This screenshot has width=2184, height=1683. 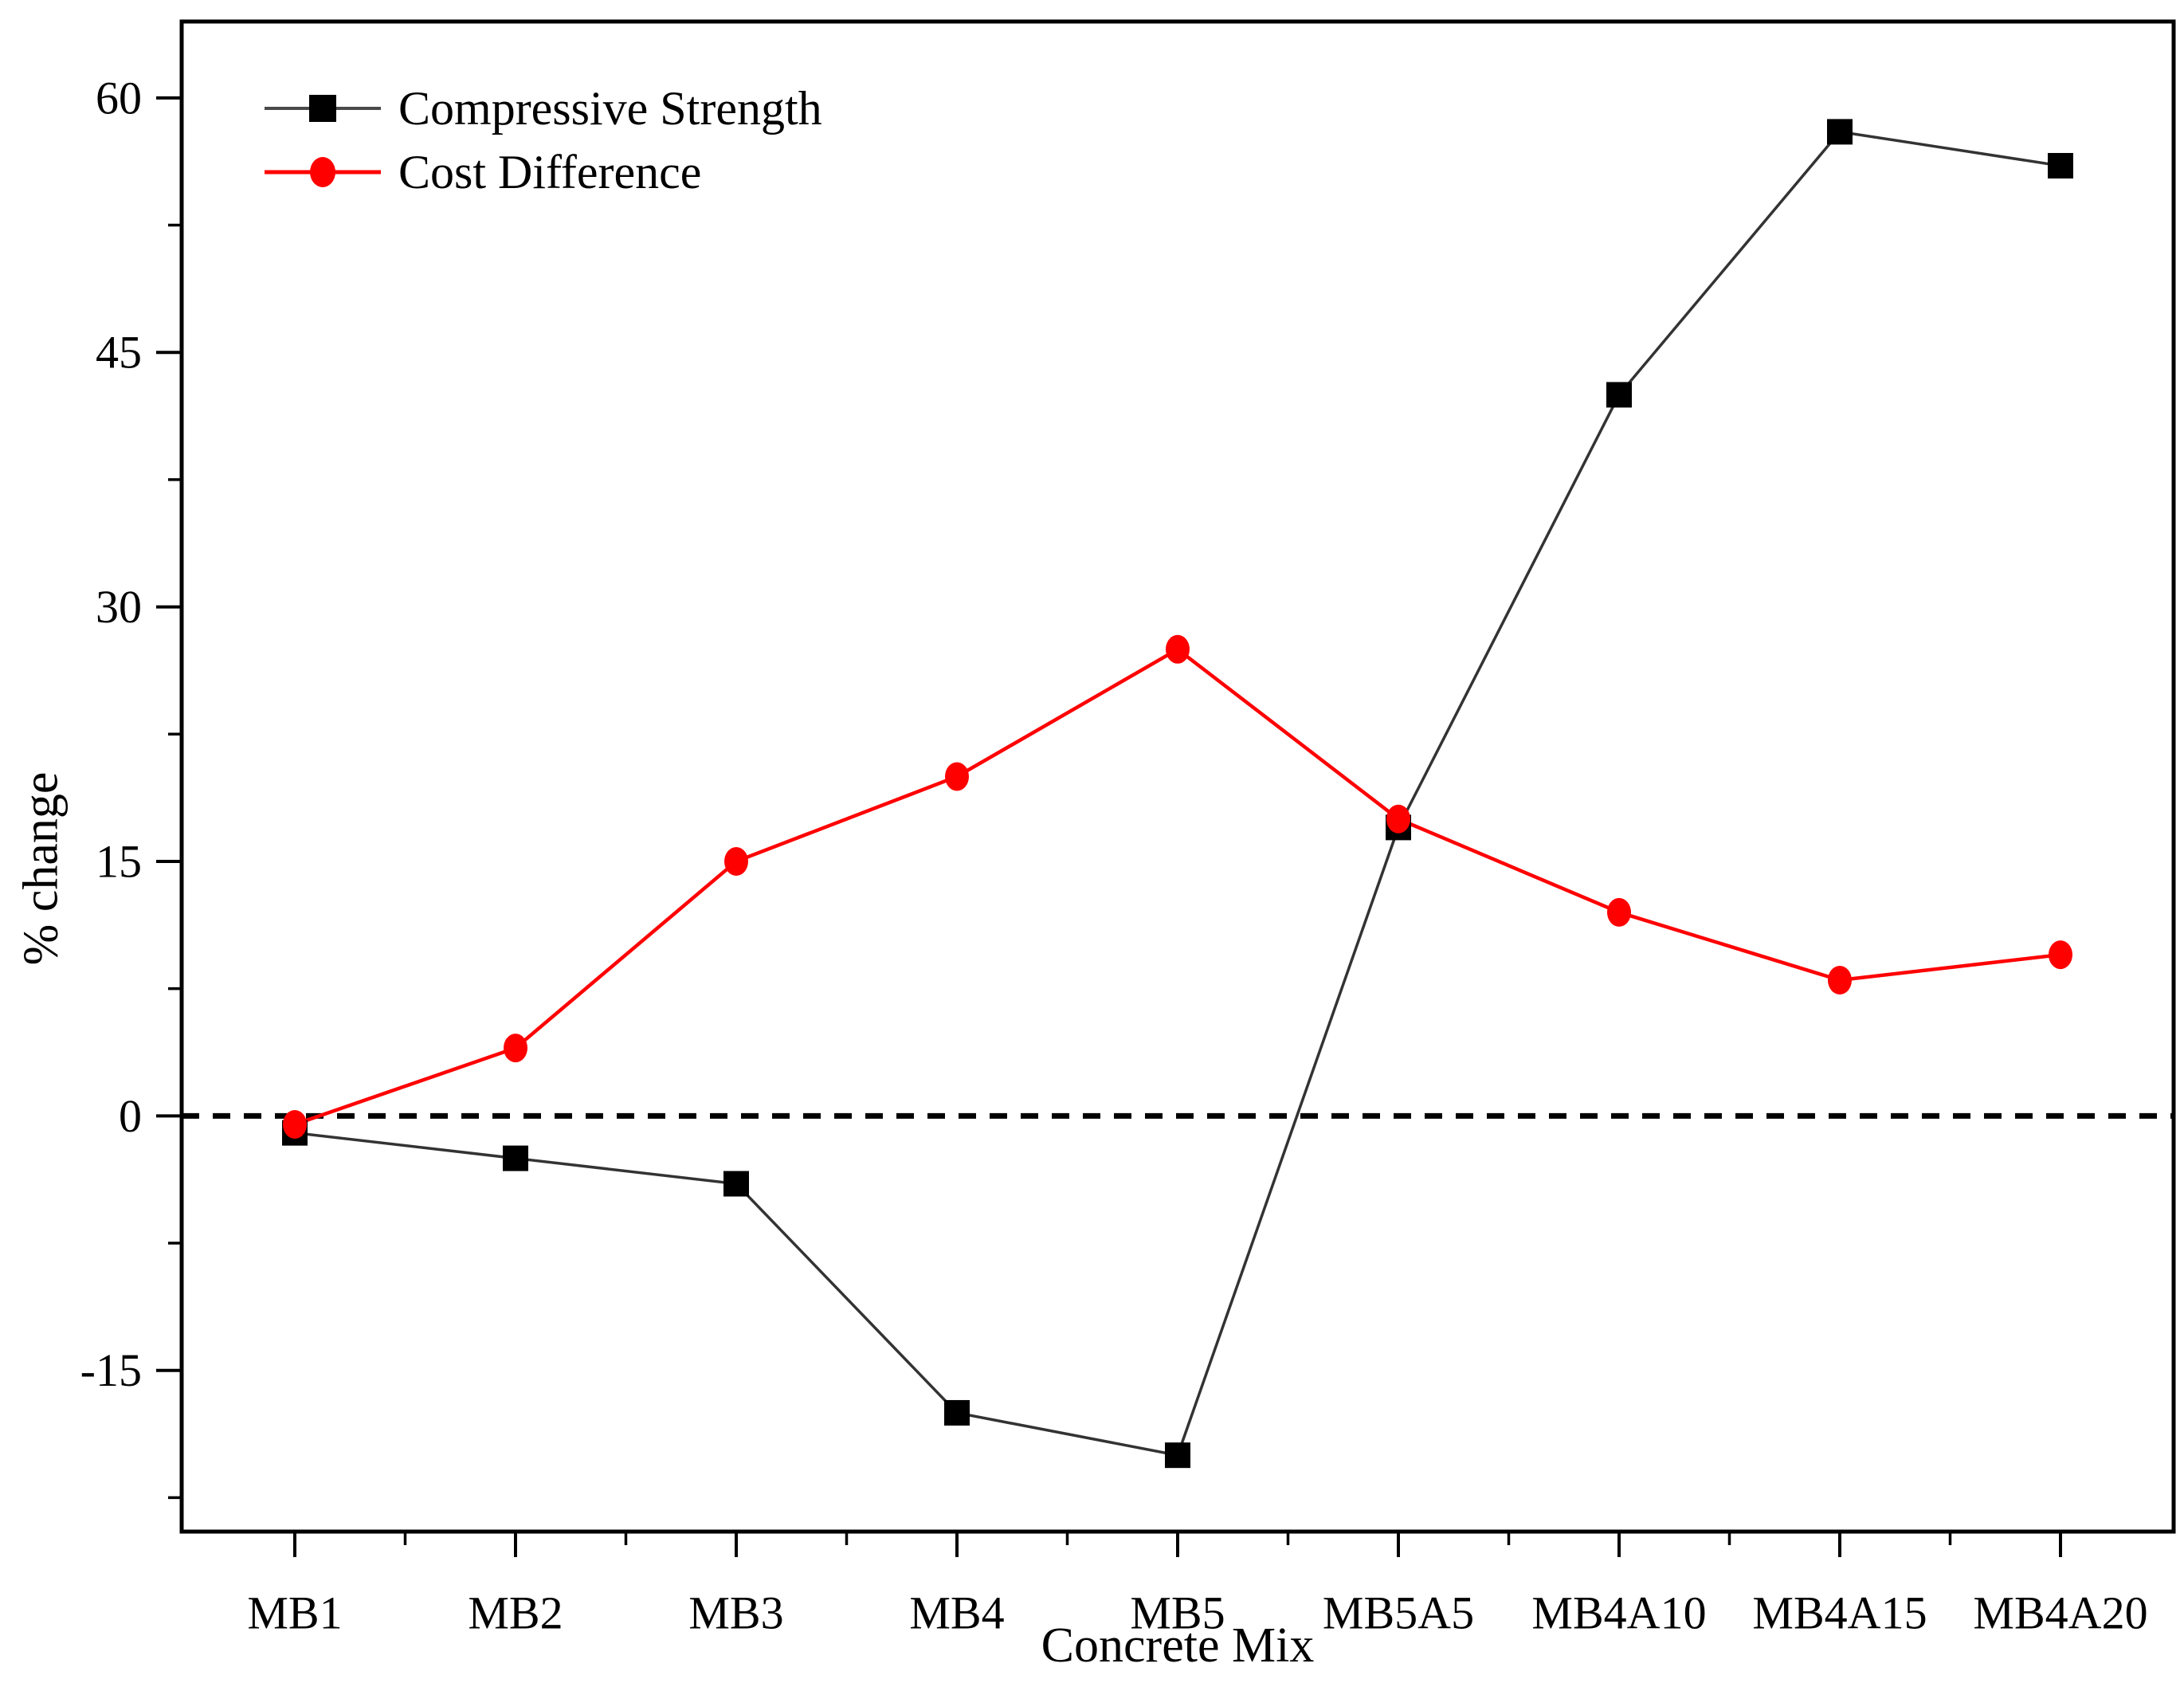 I want to click on line-circle-marker-icon, so click(x=323, y=172).